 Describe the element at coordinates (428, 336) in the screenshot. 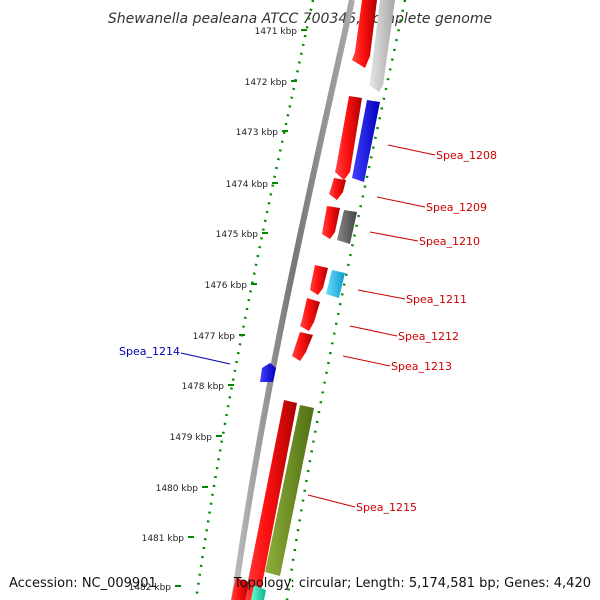

I see `gene-label-spea-1212: Spea_1212` at that location.